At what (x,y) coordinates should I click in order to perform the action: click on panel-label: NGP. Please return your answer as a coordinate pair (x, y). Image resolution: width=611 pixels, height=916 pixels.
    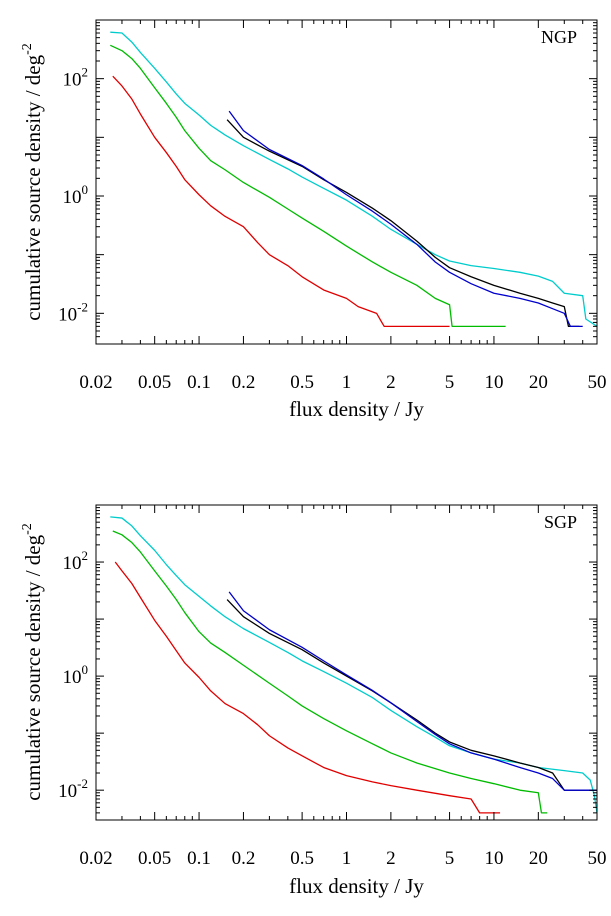
    Looking at the image, I should click on (559, 37).